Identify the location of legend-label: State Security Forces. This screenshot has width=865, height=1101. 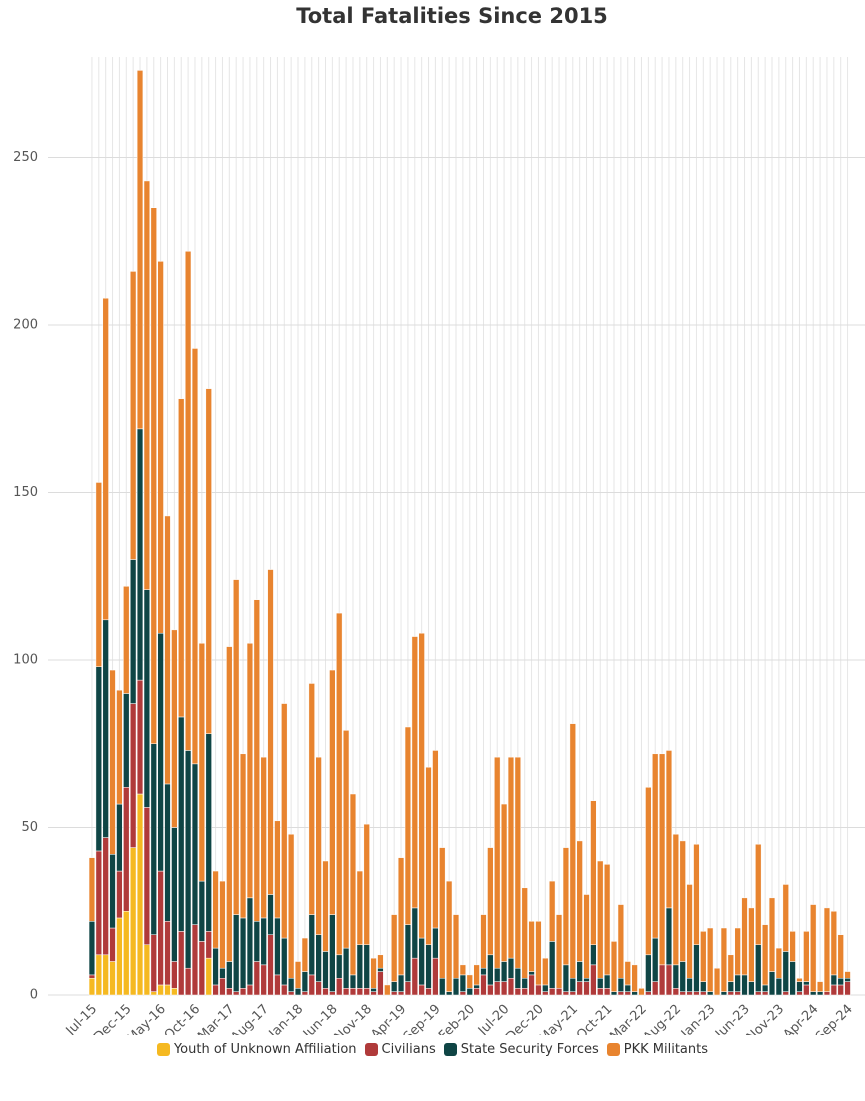
(529, 1049).